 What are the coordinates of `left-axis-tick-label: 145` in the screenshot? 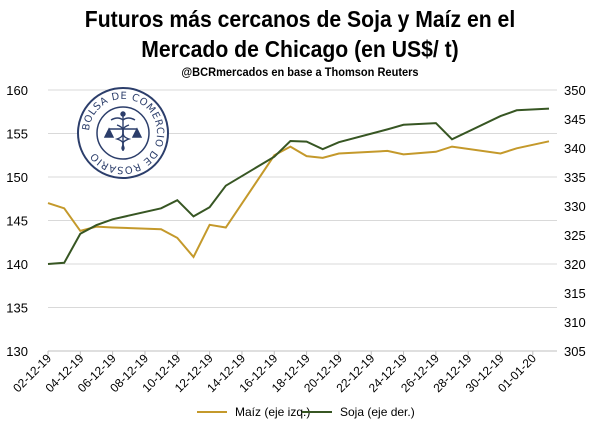 It's located at (17, 221).